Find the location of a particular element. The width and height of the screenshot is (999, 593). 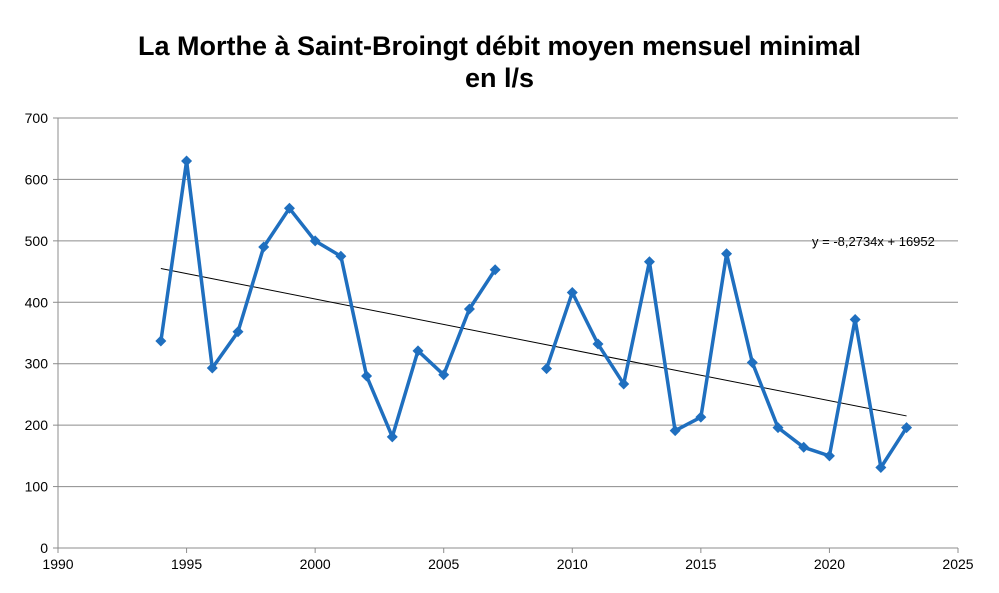

chart-title-line-2: en l/s is located at coordinates (499, 78).